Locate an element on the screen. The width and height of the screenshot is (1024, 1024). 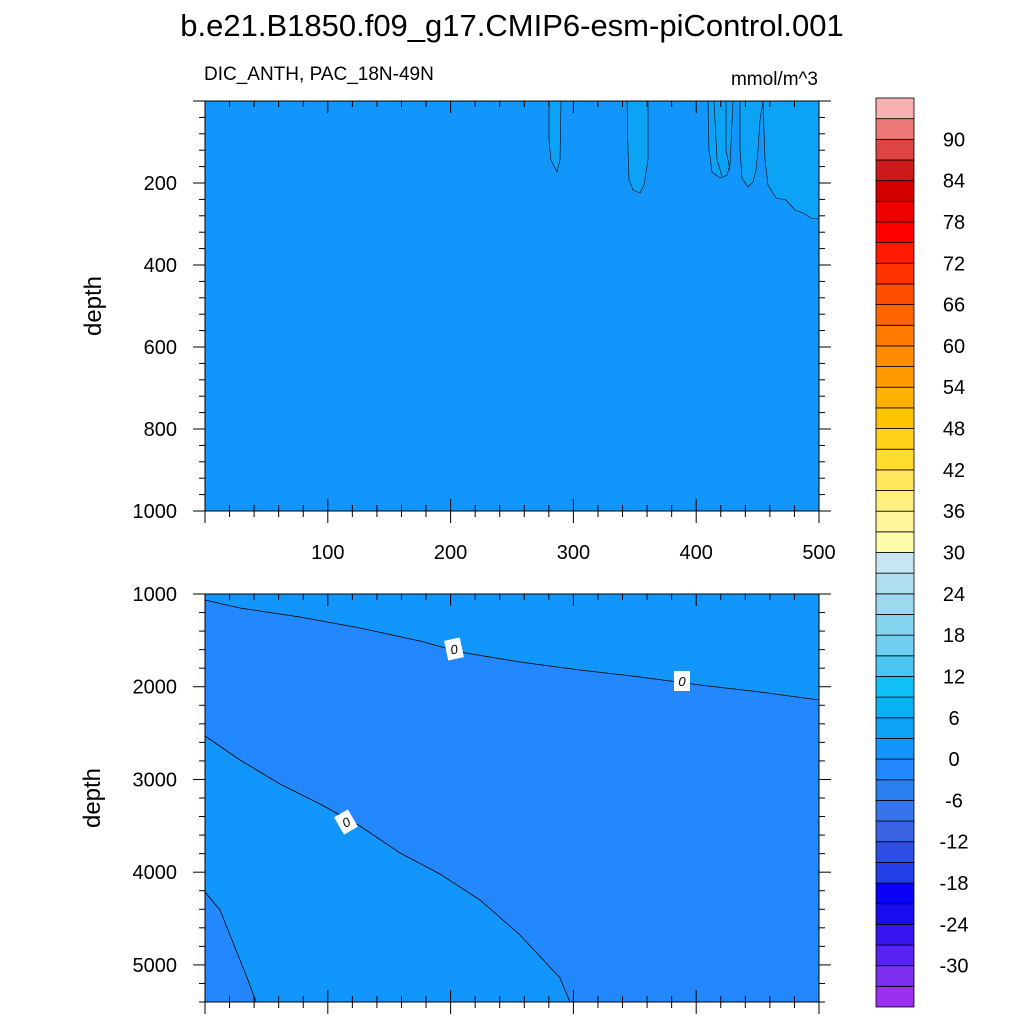
y-tick-label: 600 is located at coordinates (160, 348).